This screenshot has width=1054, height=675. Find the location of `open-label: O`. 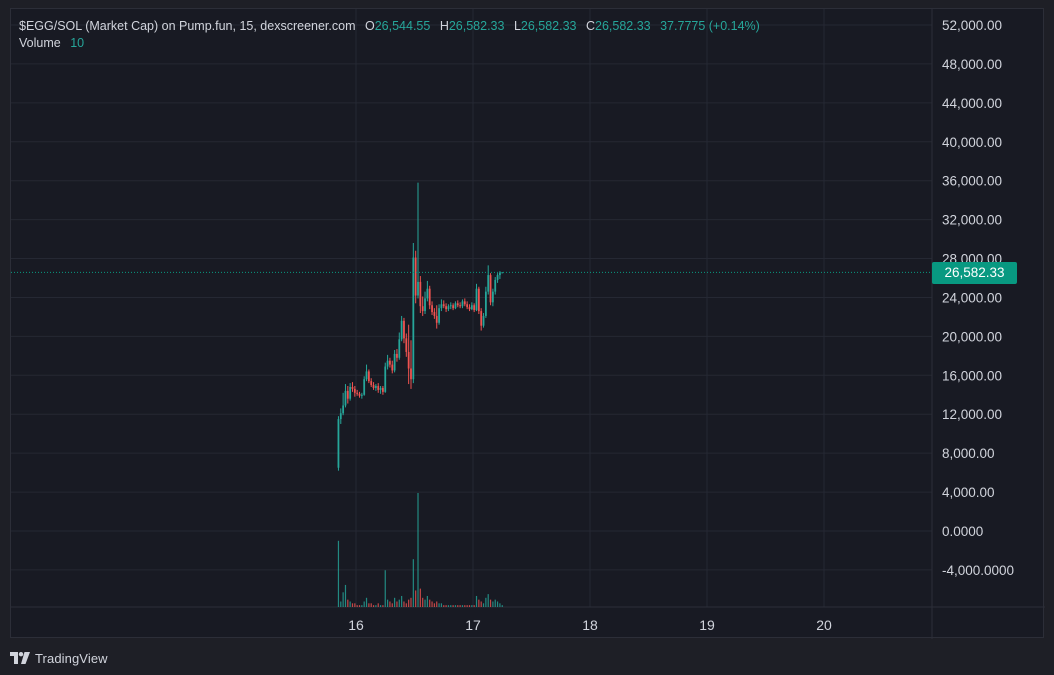

open-label: O is located at coordinates (369, 26).